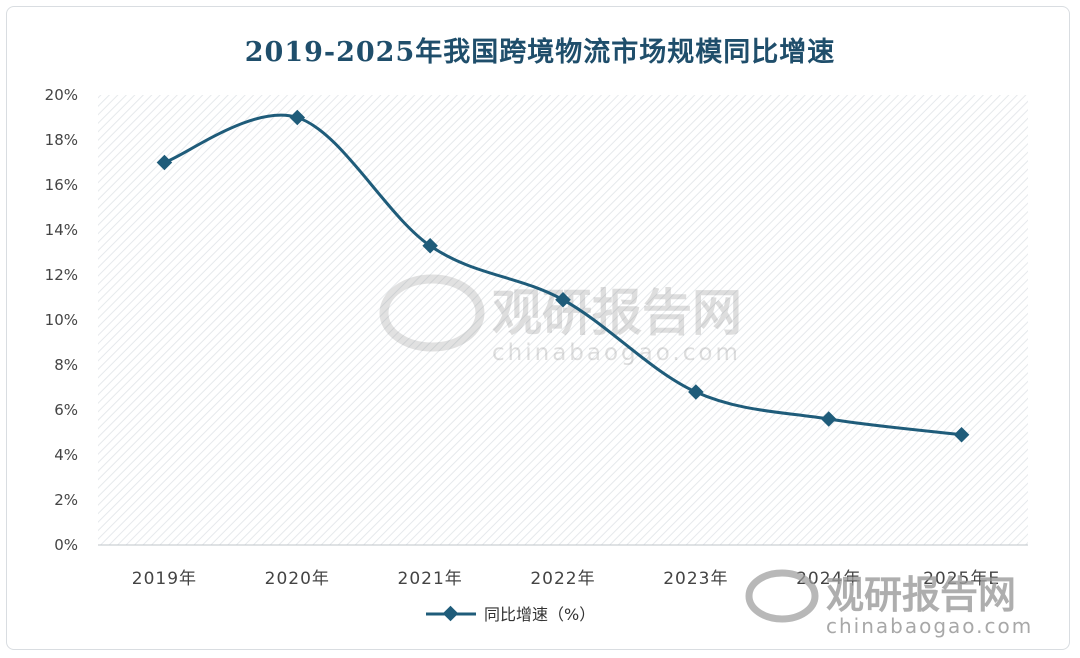 The height and width of the screenshot is (658, 1080). I want to click on x-tick-label: 2020年, so click(297, 579).